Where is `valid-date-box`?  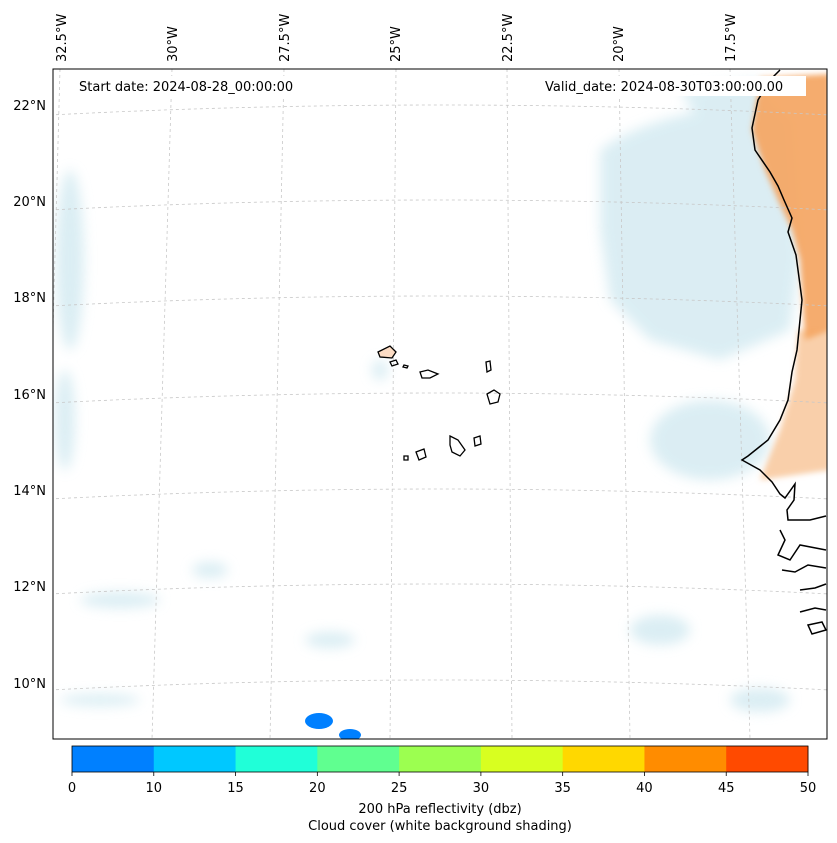
valid-date-box is located at coordinates (673, 86).